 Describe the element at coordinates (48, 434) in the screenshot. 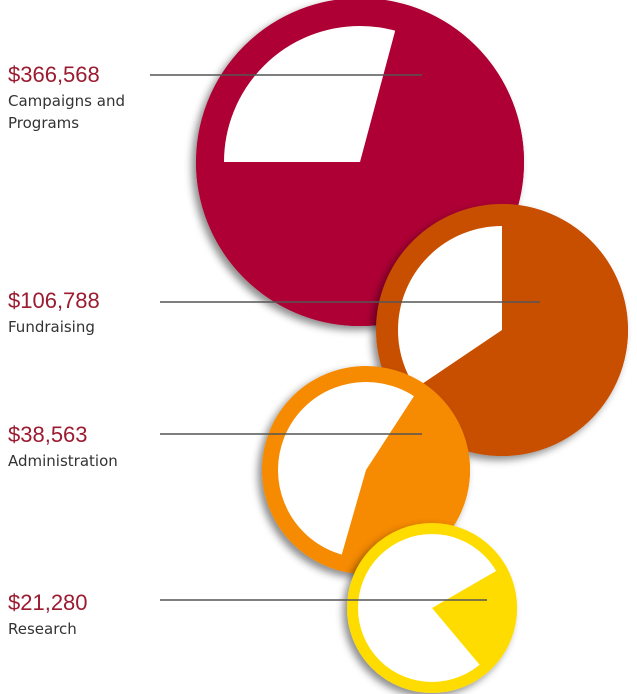

I see `amount: $38,563` at that location.